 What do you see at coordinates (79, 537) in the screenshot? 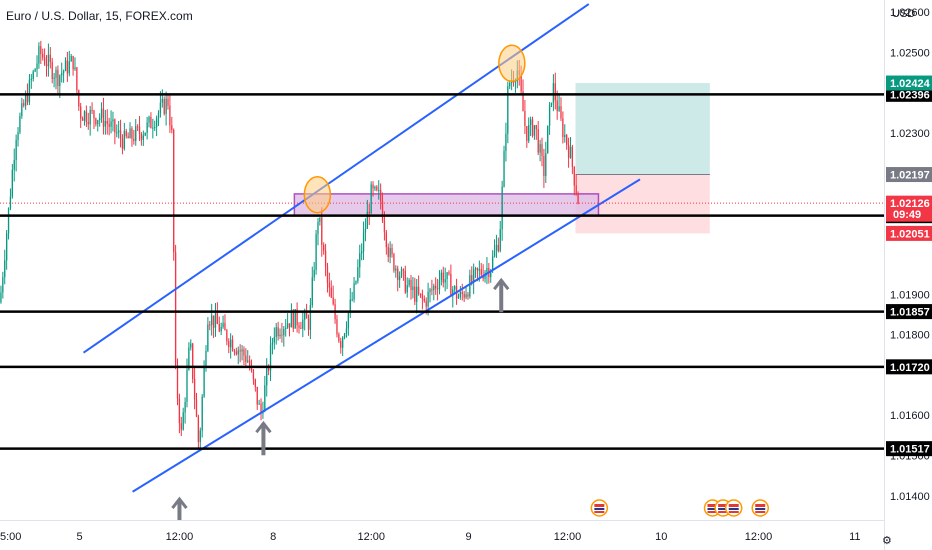
I see `x-tick-label: 5` at bounding box center [79, 537].